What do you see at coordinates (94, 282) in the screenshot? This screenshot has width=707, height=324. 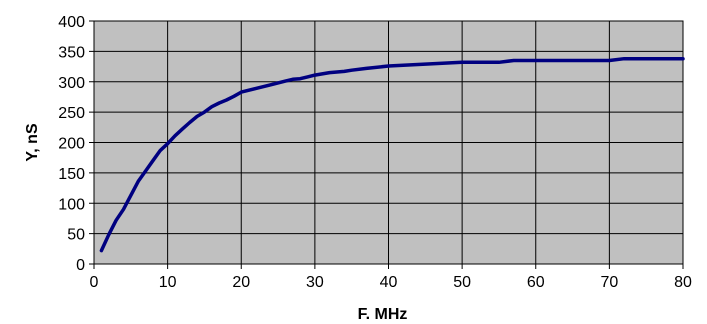 I see `x-tick-label: 0` at bounding box center [94, 282].